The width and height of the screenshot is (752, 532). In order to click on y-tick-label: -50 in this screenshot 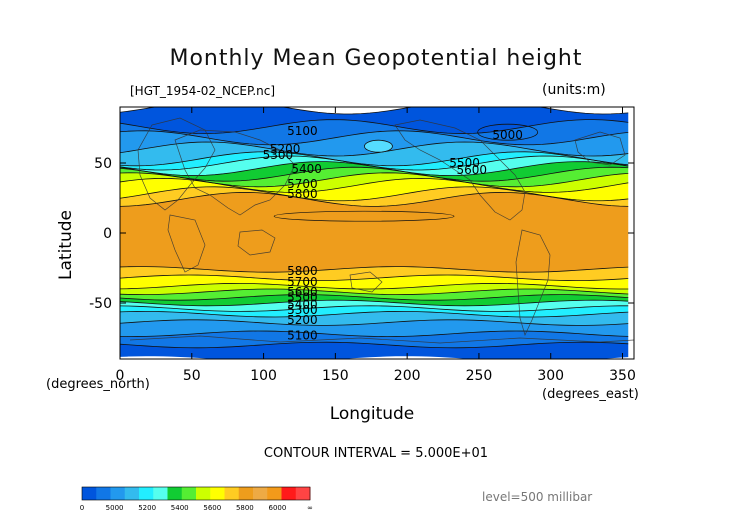, I will do `click(100, 304)`.